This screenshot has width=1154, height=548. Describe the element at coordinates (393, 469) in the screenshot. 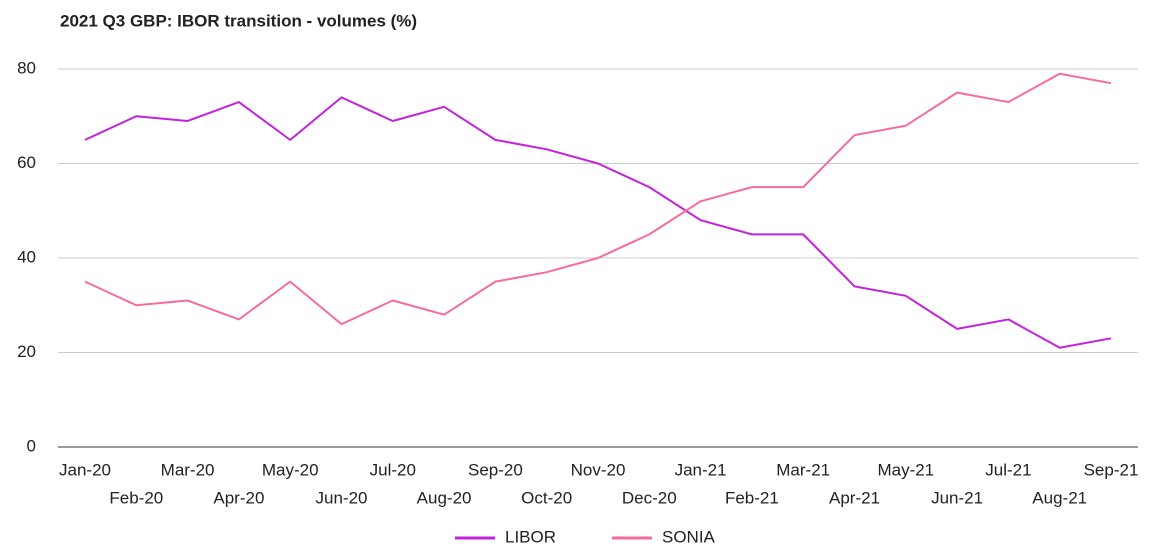

I see `x-tick-label: Jul-20` at that location.